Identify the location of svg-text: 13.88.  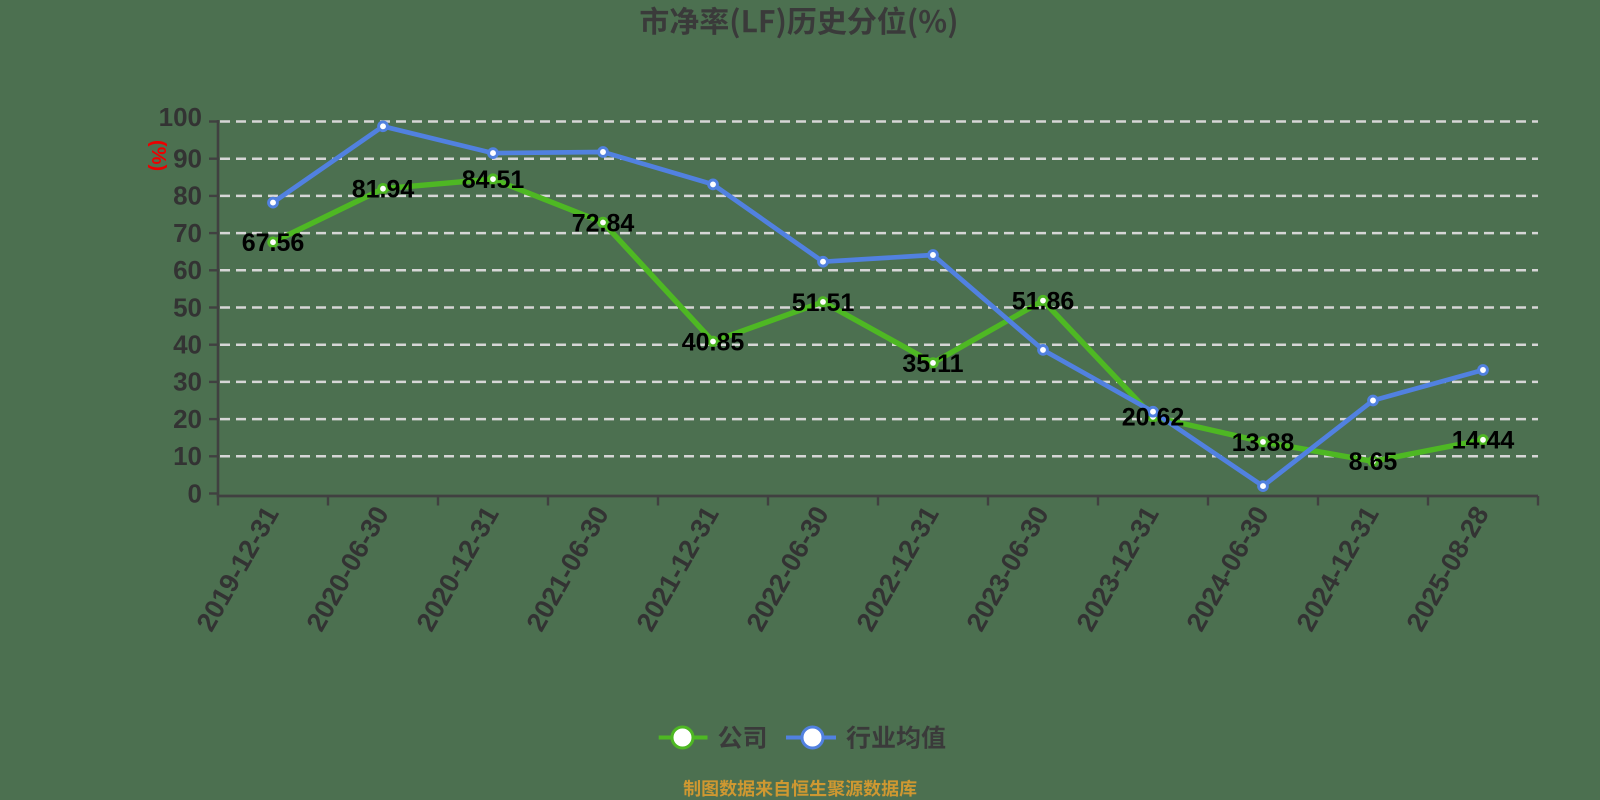
(1263, 443).